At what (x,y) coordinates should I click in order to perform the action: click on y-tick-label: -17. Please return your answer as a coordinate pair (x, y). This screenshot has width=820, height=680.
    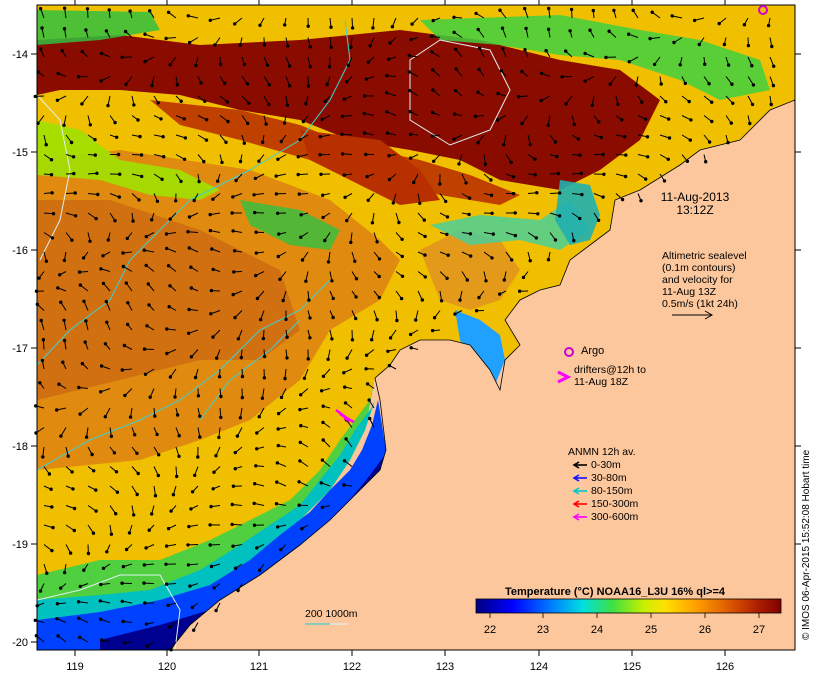
    Looking at the image, I should click on (20, 349).